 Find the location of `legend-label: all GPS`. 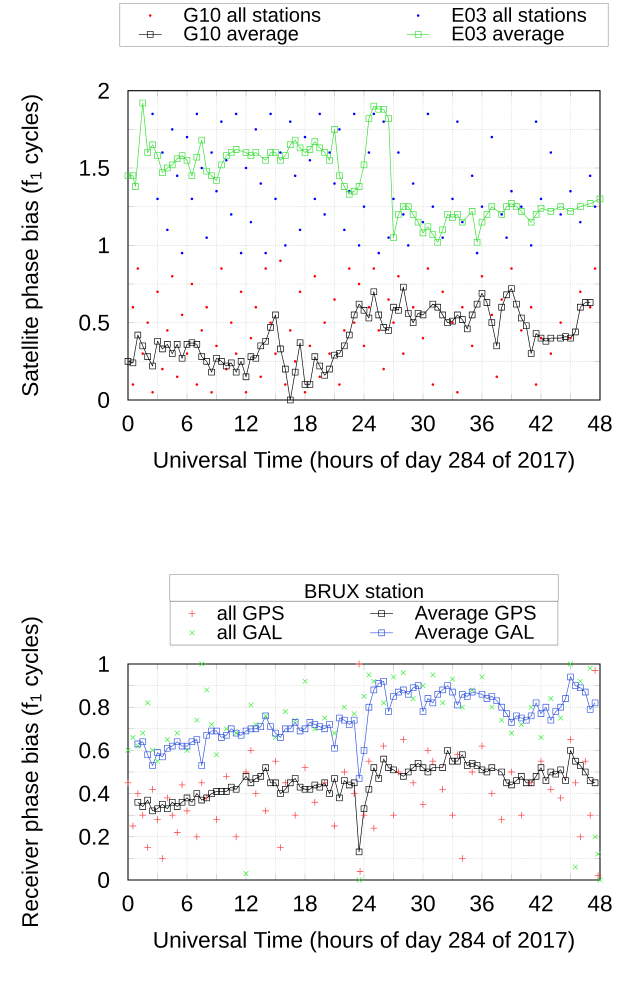

legend-label: all GPS is located at coordinates (251, 612).